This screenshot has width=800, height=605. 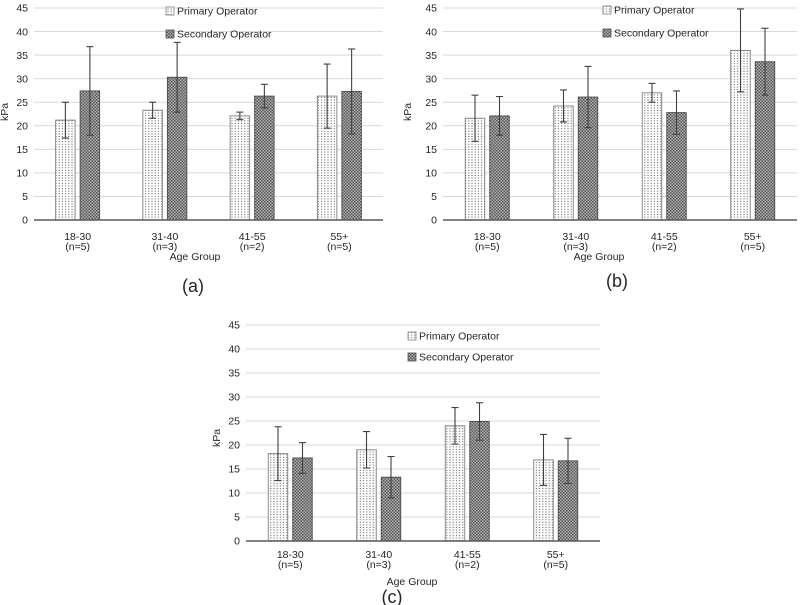 What do you see at coordinates (392, 596) in the screenshot?
I see `panel-caption: (c)` at bounding box center [392, 596].